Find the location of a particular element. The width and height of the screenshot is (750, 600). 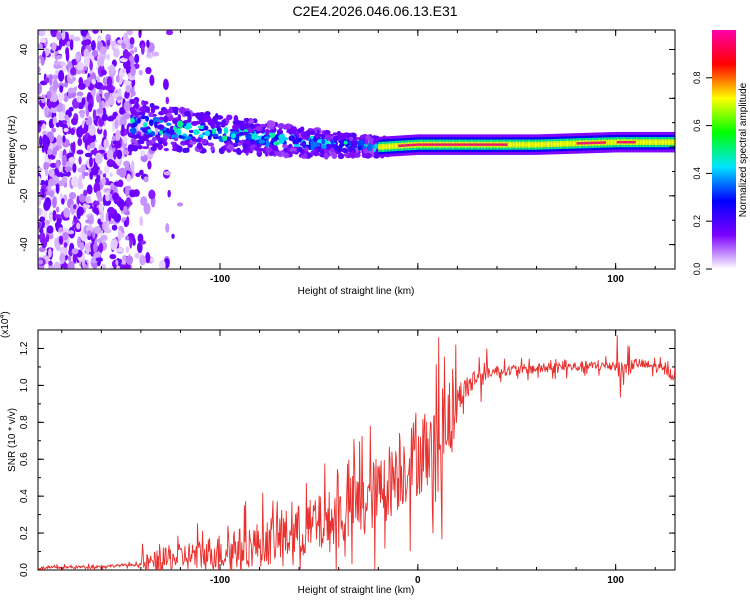

spectrogram-x-tick-label: 100 is located at coordinates (615, 279).